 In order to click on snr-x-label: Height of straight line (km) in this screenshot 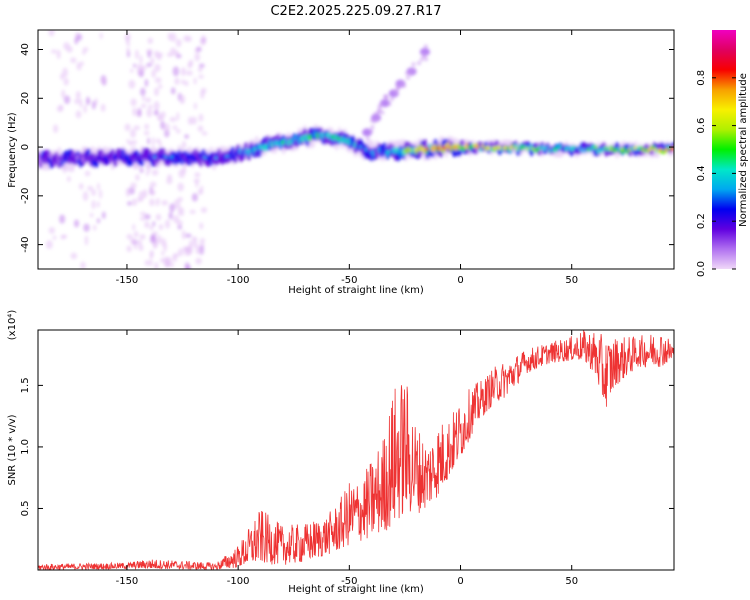, I will do `click(356, 589)`.